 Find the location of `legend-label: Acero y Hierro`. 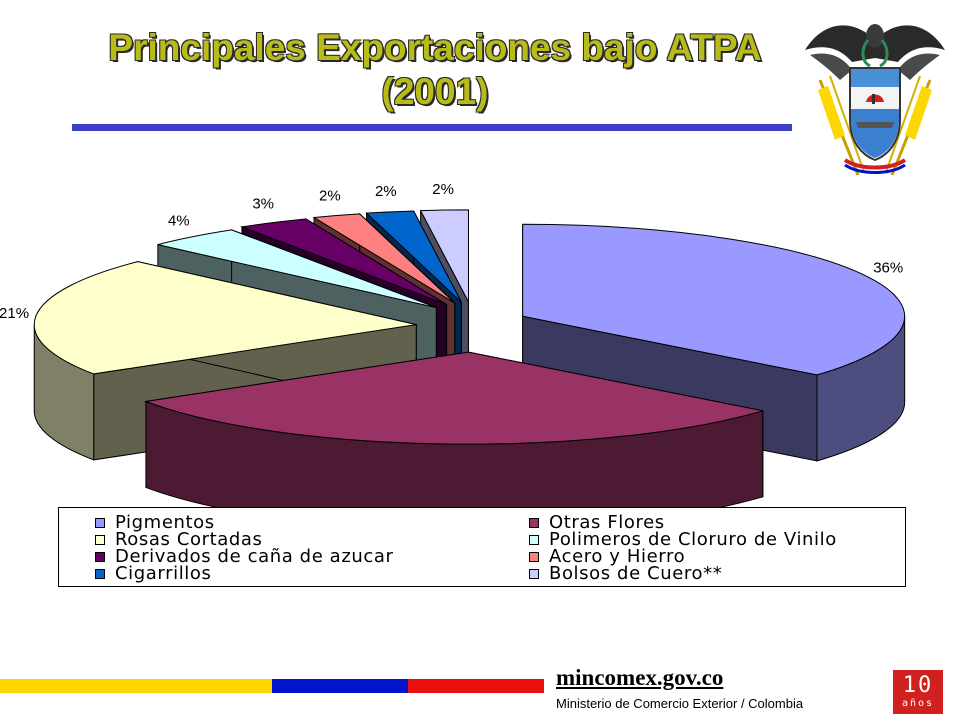

legend-label: Acero y Hierro is located at coordinates (617, 556).